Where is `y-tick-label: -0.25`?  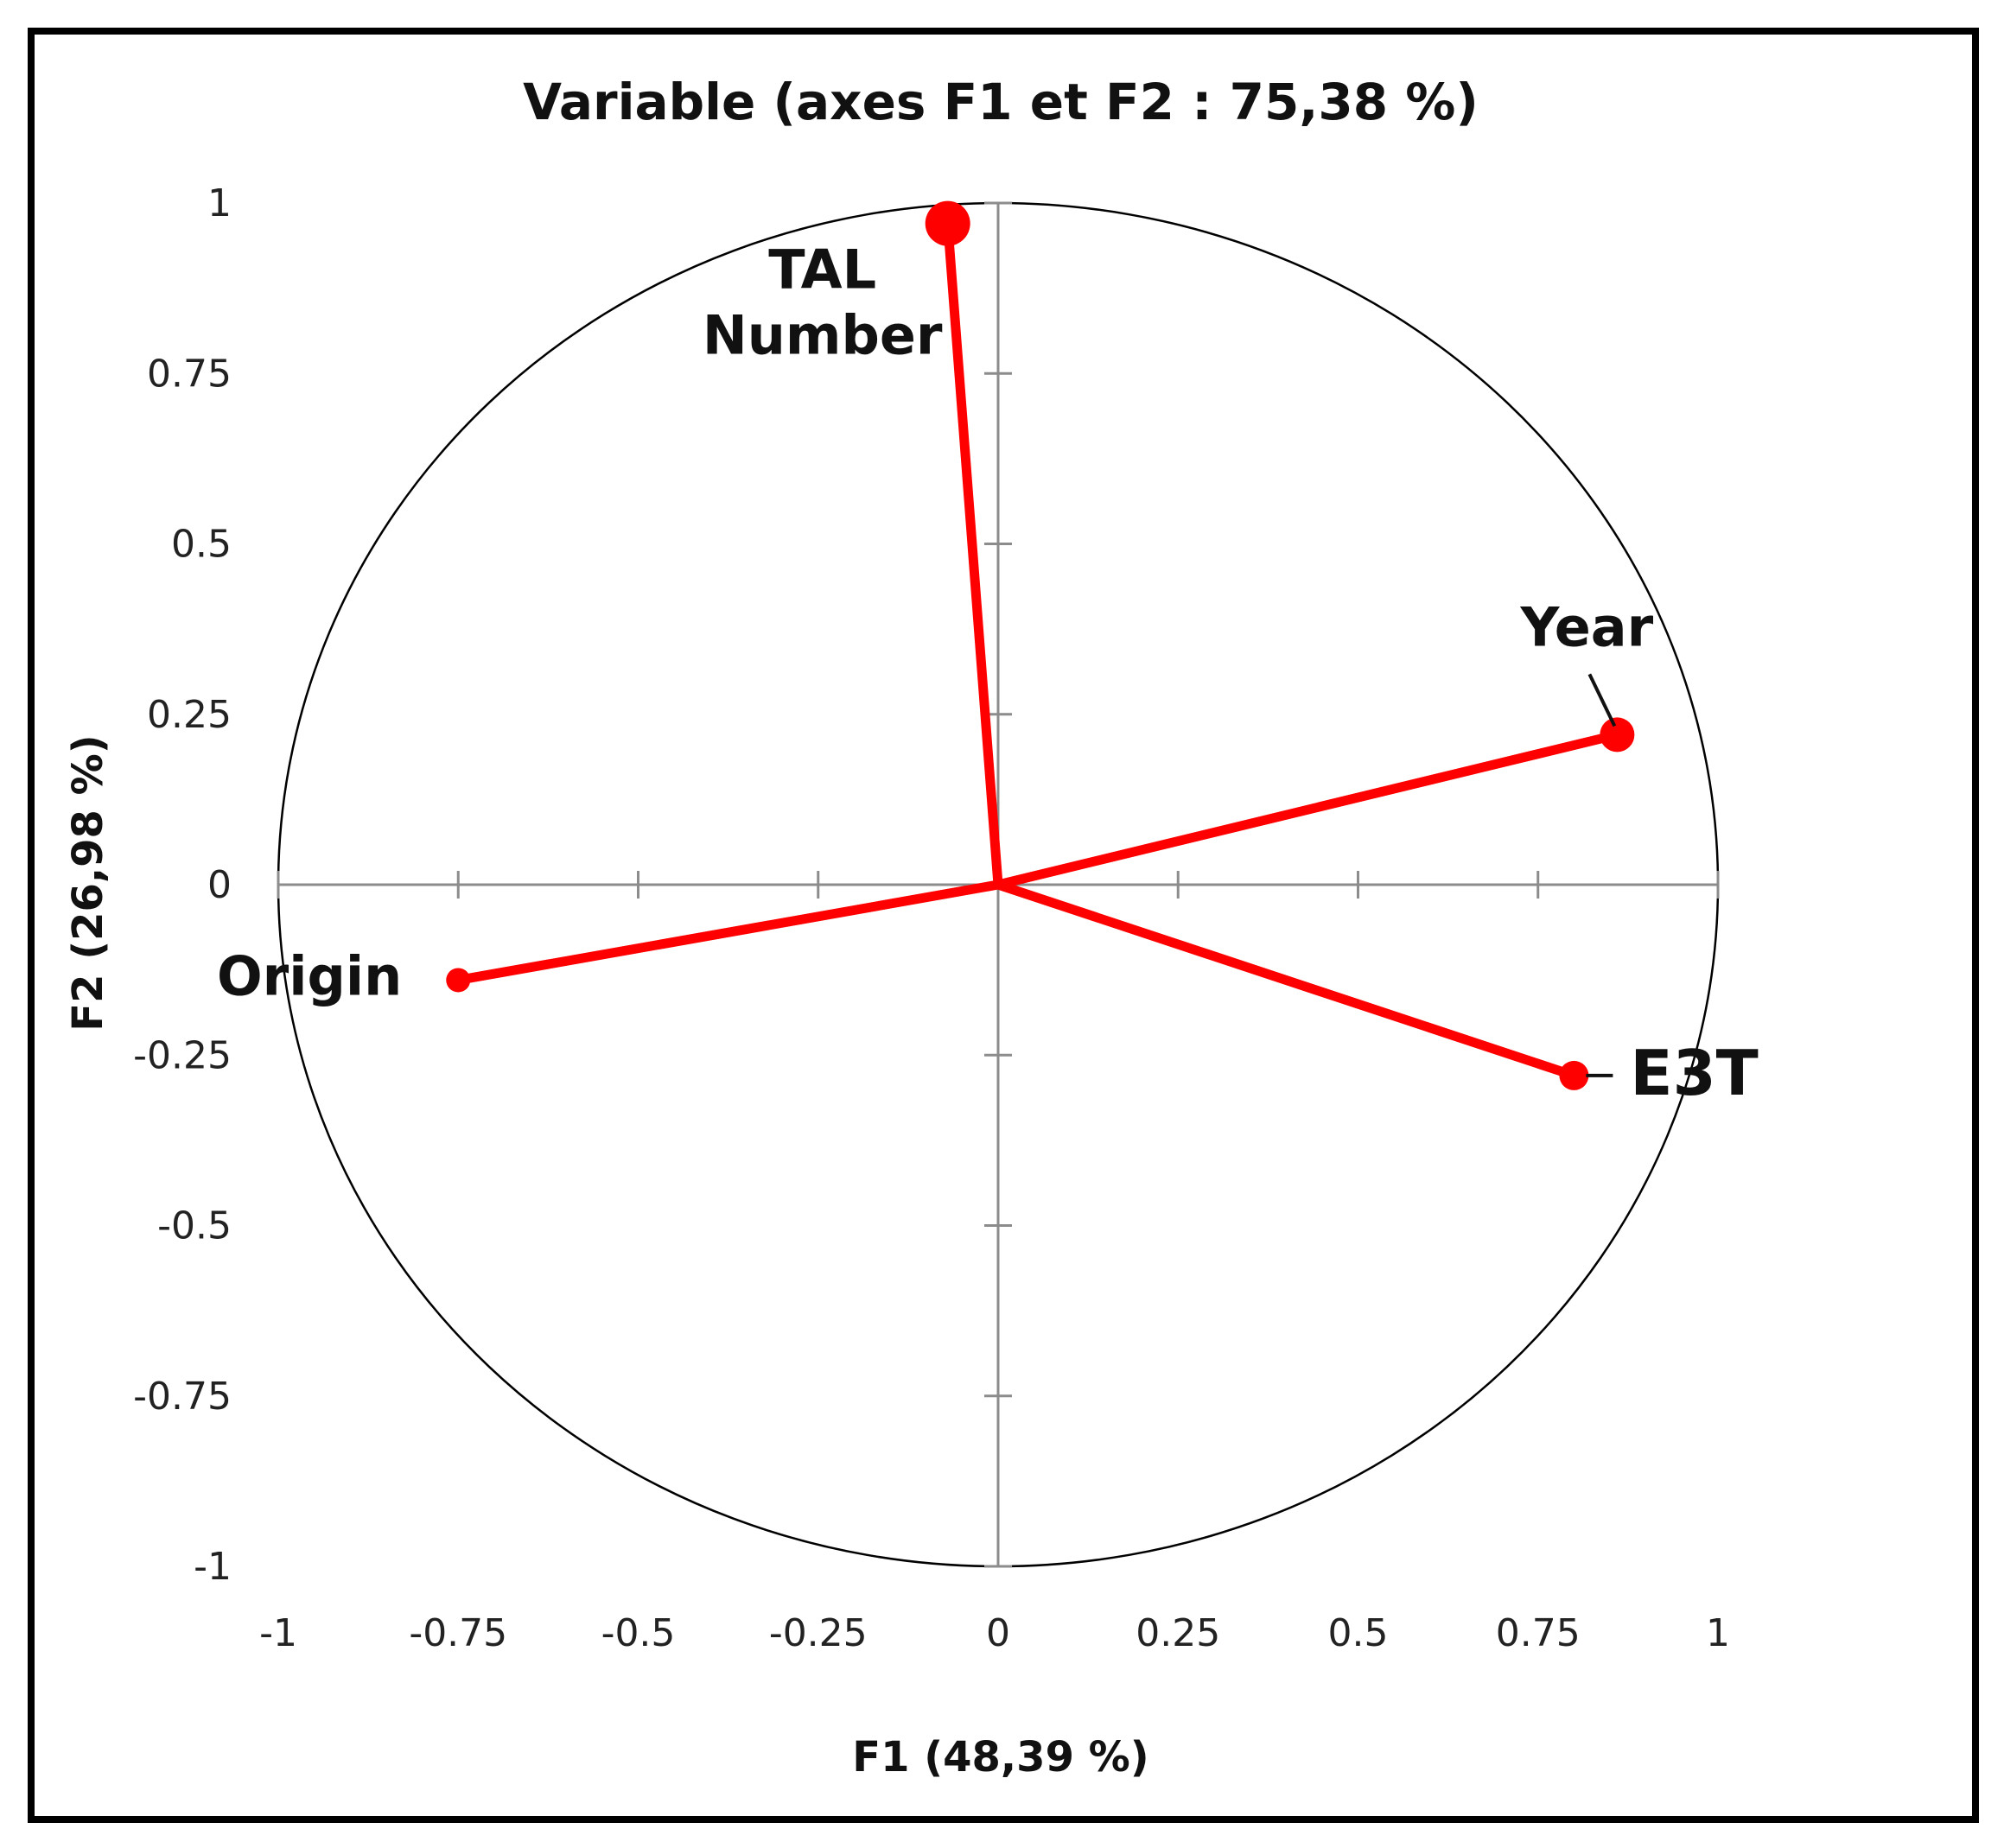
y-tick-label: -0.25 is located at coordinates (182, 1055).